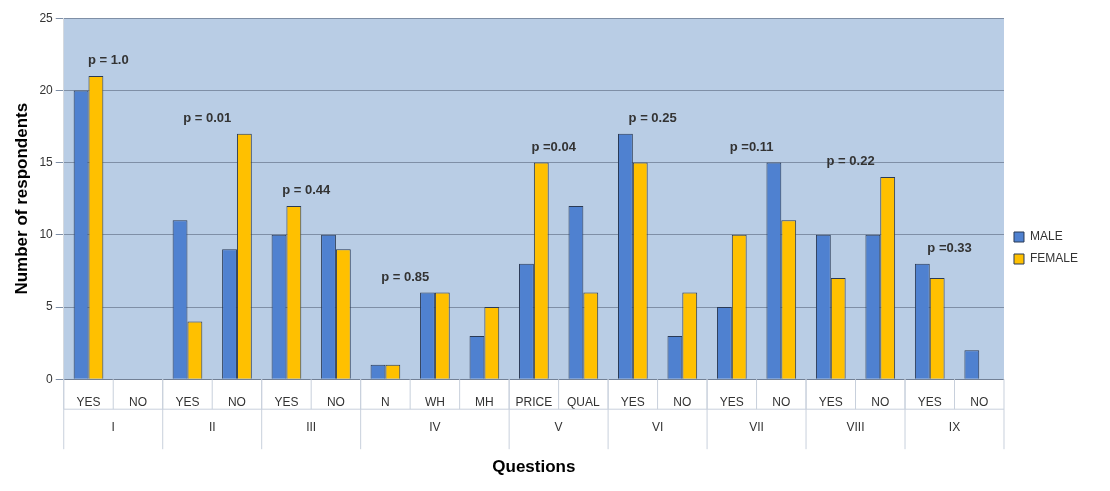 This screenshot has width=1110, height=491. What do you see at coordinates (46, 234) in the screenshot?
I see `y-tick-label: 10` at bounding box center [46, 234].